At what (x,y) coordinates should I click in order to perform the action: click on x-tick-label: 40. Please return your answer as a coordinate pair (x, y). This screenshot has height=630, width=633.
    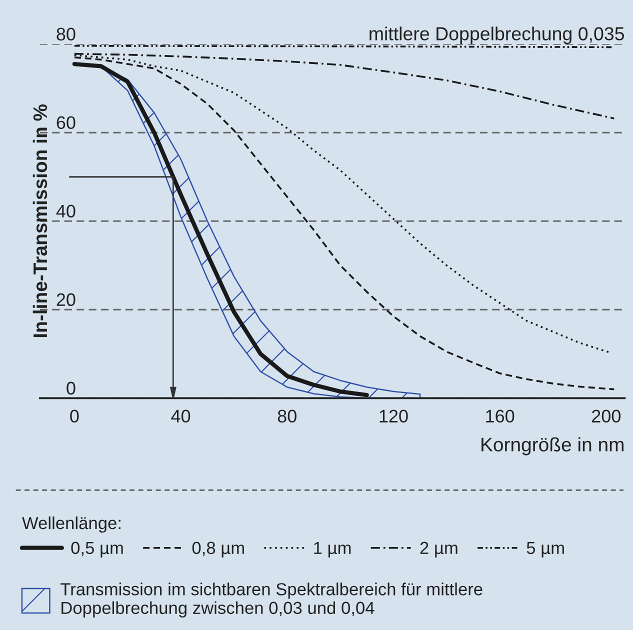
    Looking at the image, I should click on (180, 416).